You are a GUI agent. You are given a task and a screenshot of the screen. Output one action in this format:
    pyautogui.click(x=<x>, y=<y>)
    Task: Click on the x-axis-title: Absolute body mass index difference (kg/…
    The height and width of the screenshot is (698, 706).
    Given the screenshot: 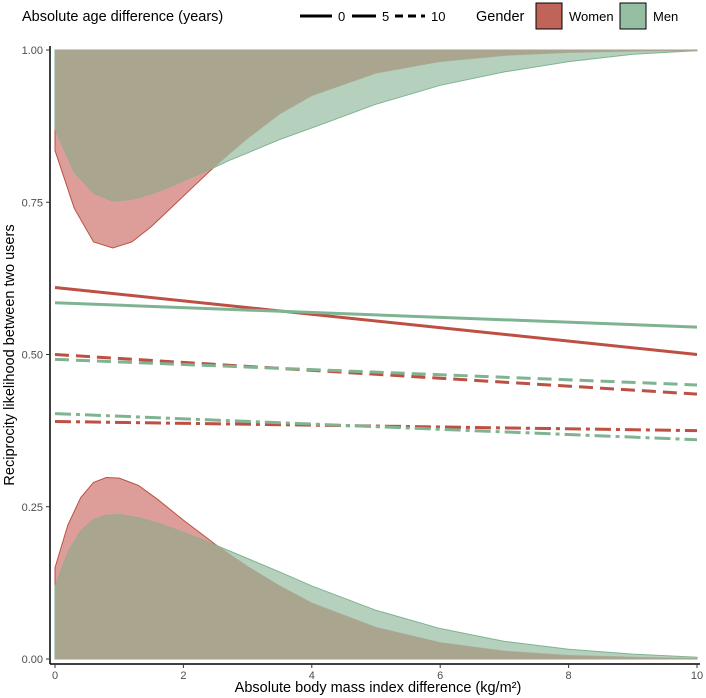 What is the action you would take?
    pyautogui.click(x=378, y=688)
    